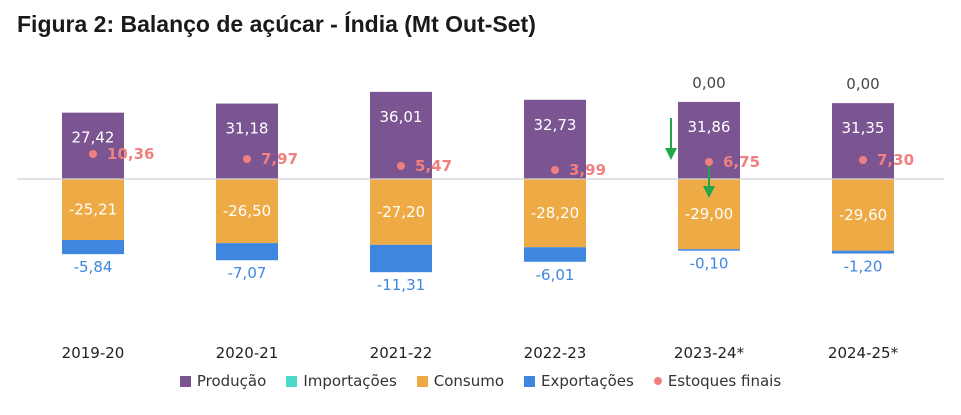  Describe the element at coordinates (185, 381) in the screenshot. I see `legend-swatch-producao` at that location.